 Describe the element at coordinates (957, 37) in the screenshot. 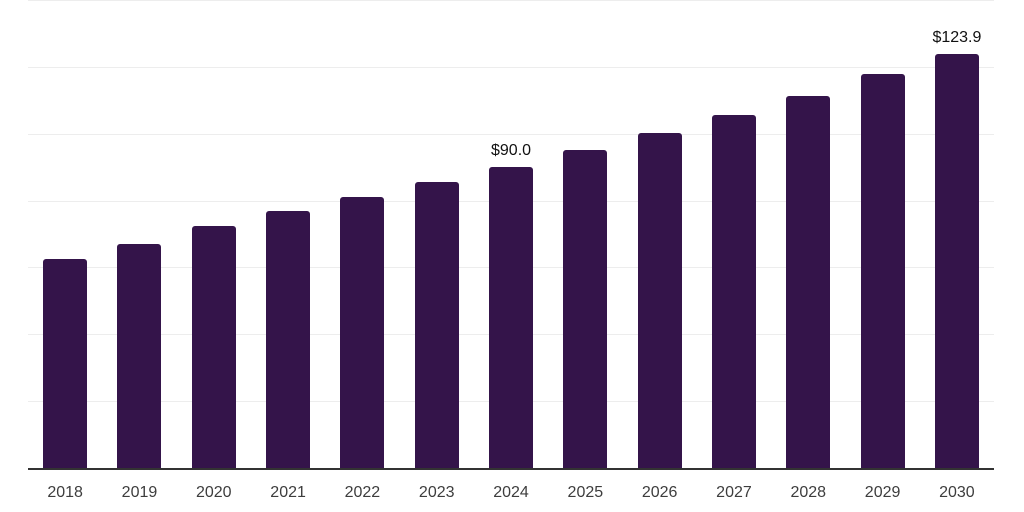

I see `value-label-2030: $123.9` at that location.